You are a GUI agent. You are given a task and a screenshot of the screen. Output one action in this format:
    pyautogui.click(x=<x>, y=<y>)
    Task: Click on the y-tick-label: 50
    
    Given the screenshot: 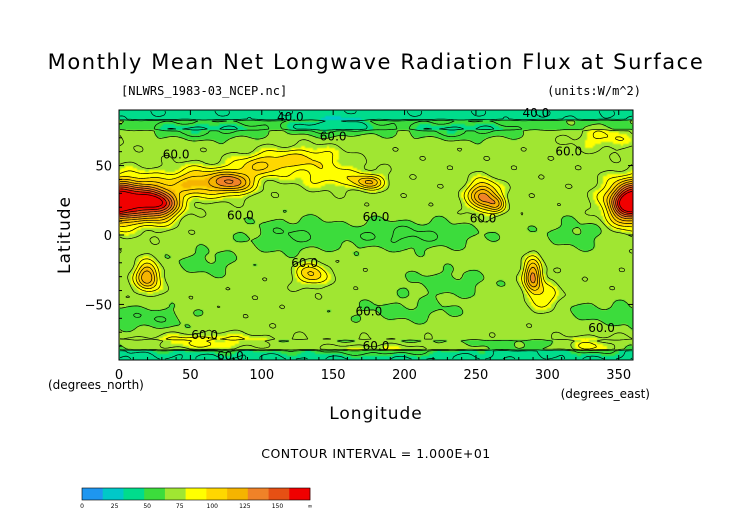 What is the action you would take?
    pyautogui.click(x=103, y=167)
    